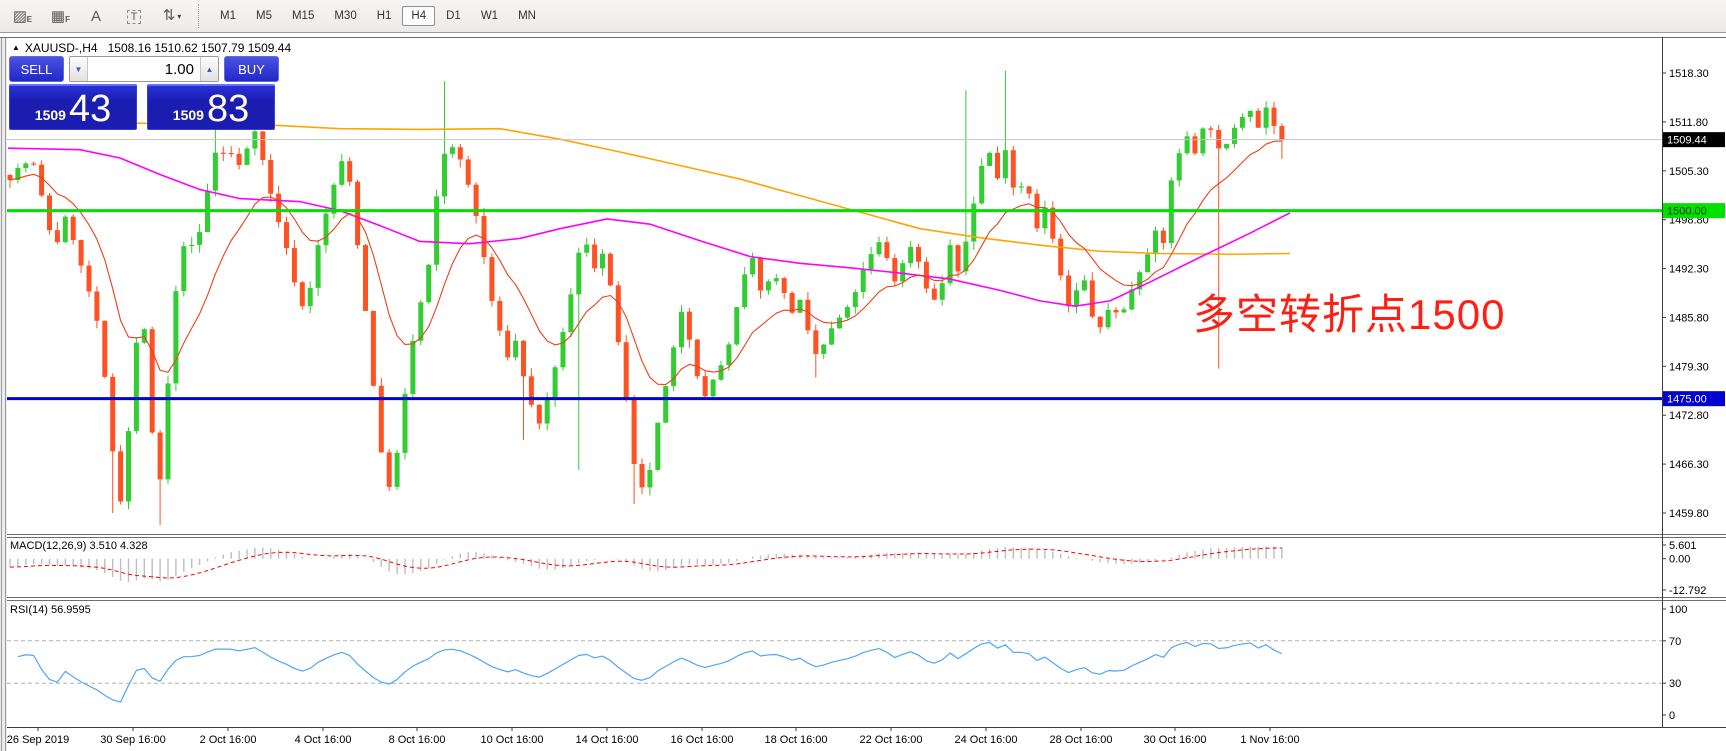 This screenshot has height=751, width=1726. I want to click on timeframe-button-MN: MN, so click(527, 16).